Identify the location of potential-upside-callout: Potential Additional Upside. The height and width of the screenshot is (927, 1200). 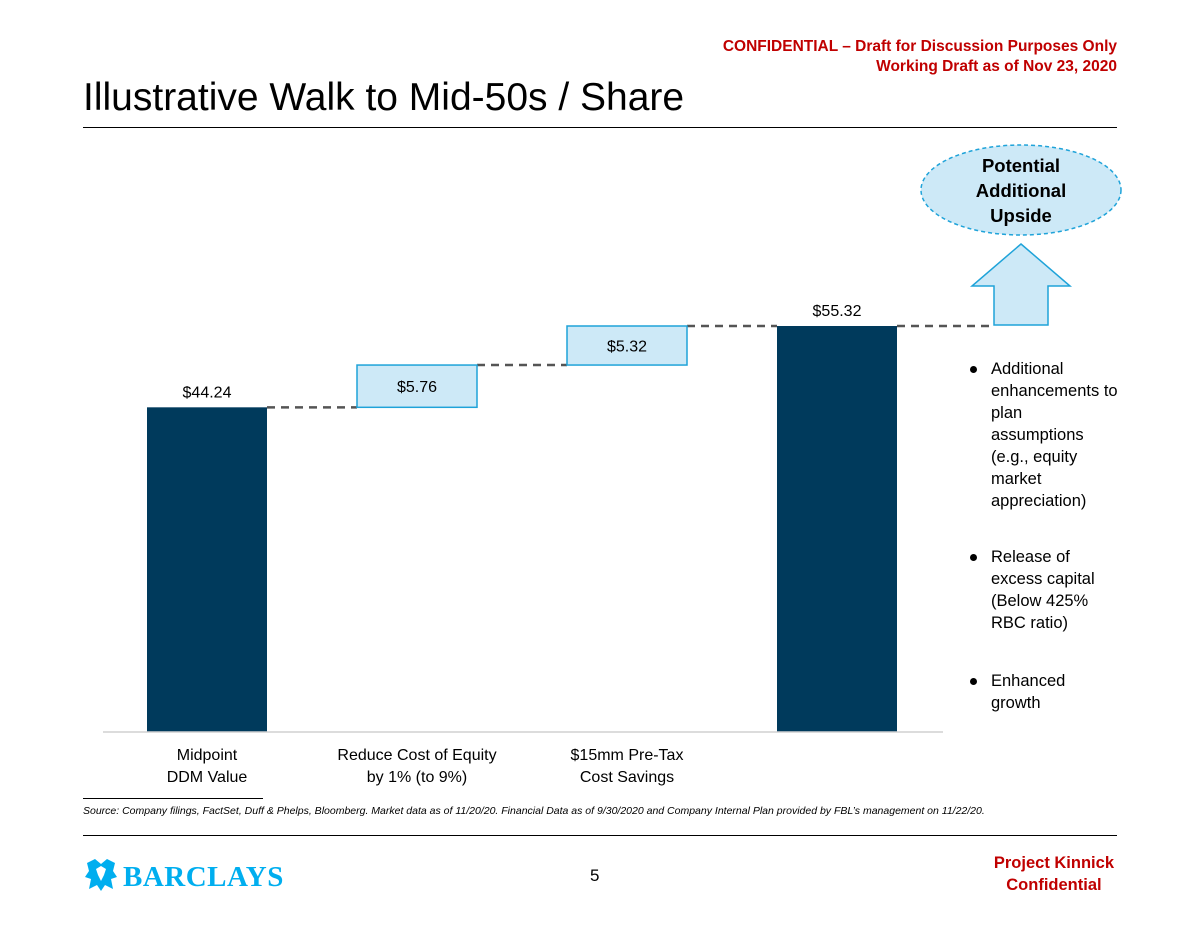
(1021, 235).